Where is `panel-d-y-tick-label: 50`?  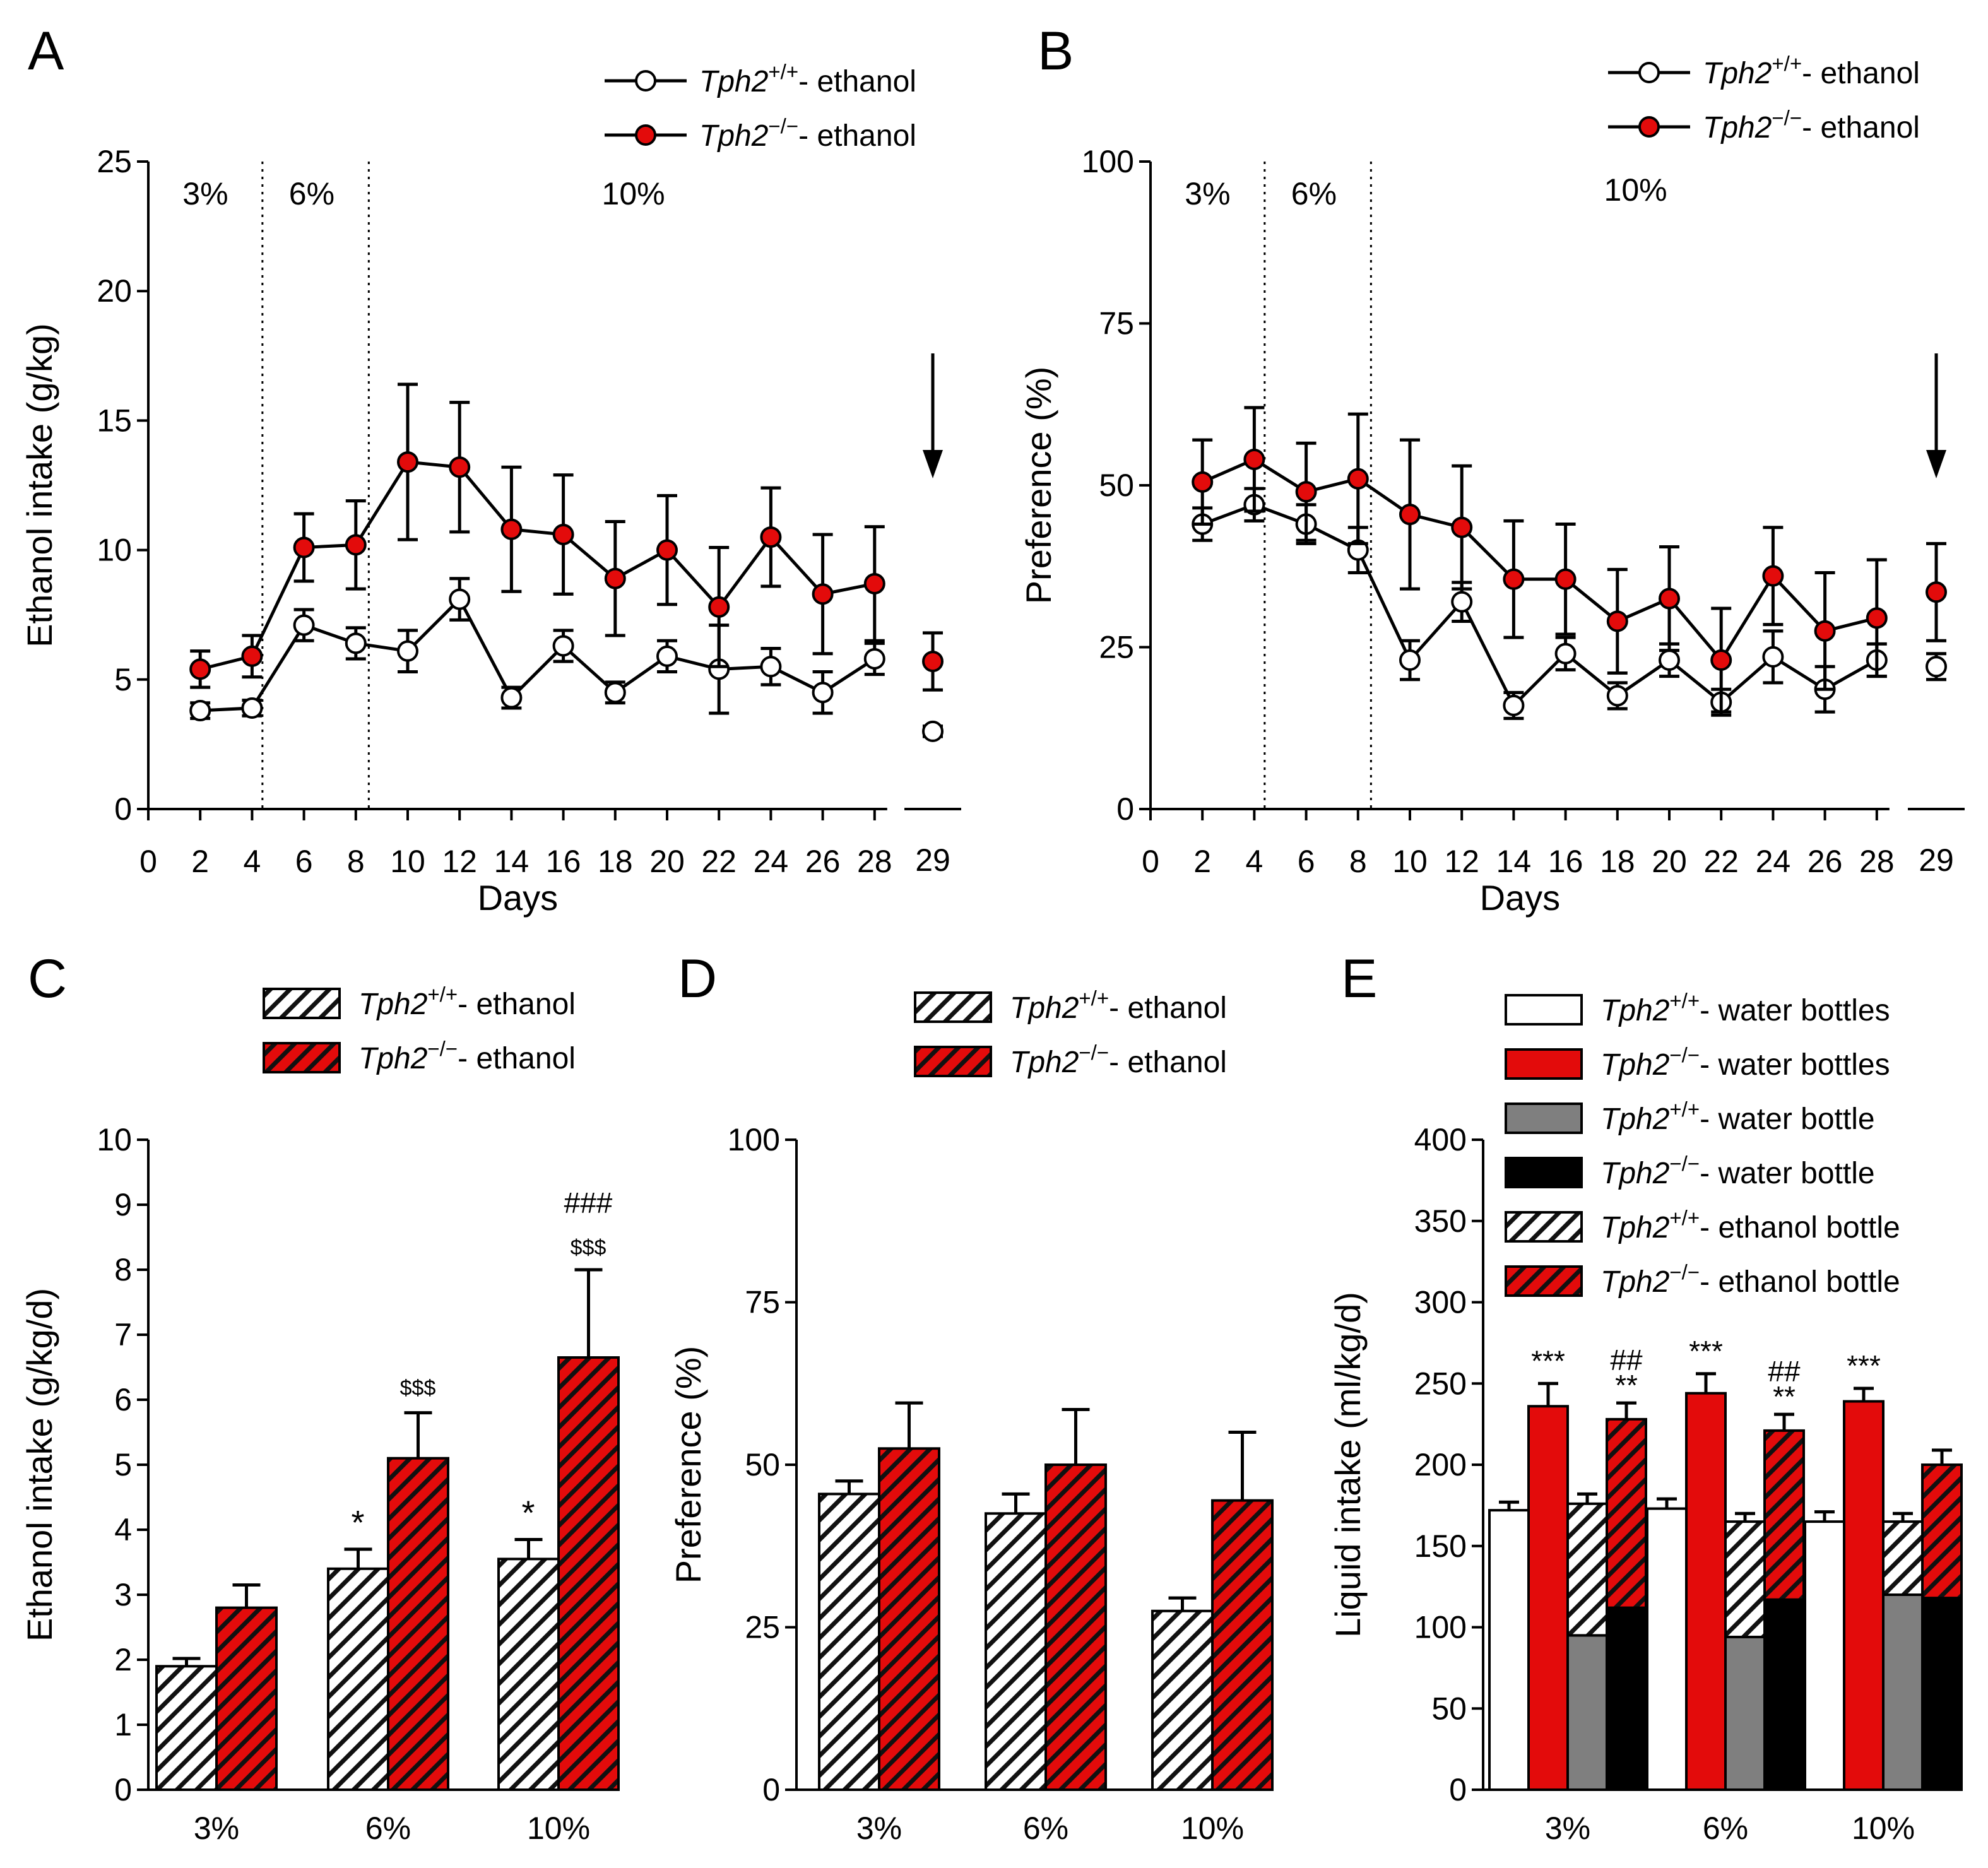 panel-d-y-tick-label: 50 is located at coordinates (762, 1464).